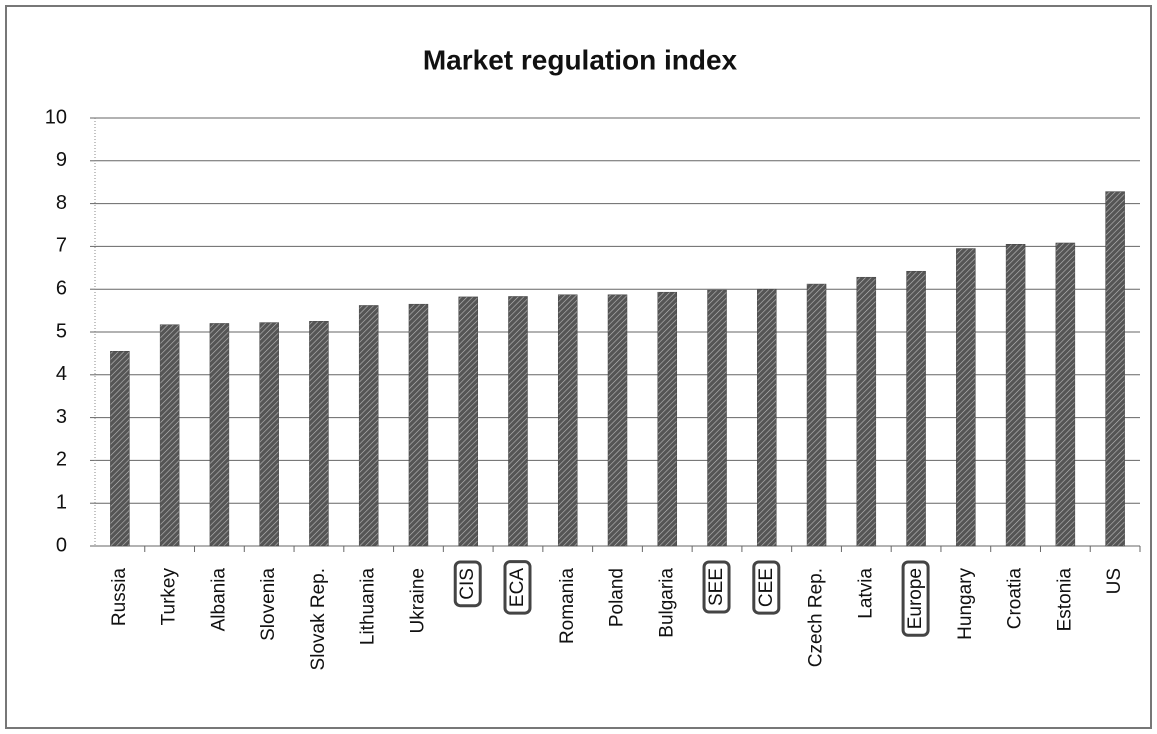 The width and height of the screenshot is (1157, 734). What do you see at coordinates (617, 597) in the screenshot?
I see `x-tick-label: Poland` at bounding box center [617, 597].